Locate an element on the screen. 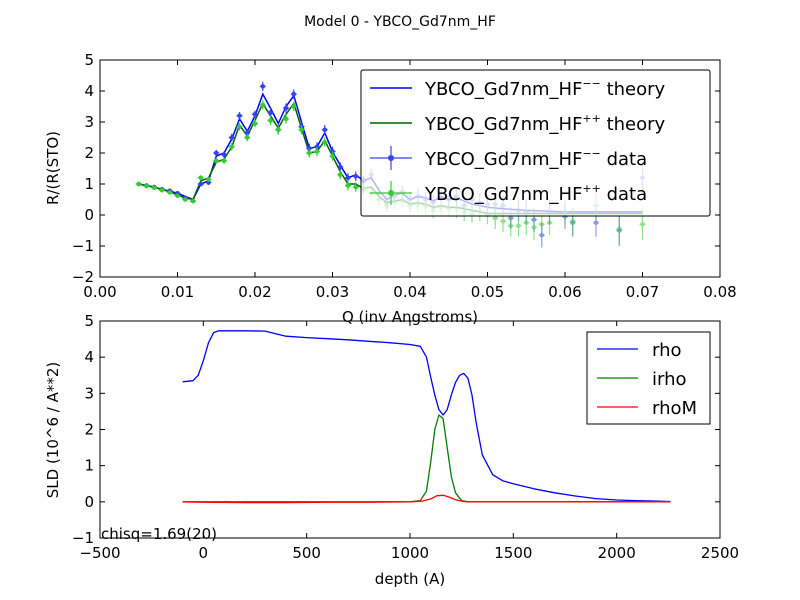 This screenshot has width=800, height=600. sld-rhoM-line is located at coordinates (426, 499).